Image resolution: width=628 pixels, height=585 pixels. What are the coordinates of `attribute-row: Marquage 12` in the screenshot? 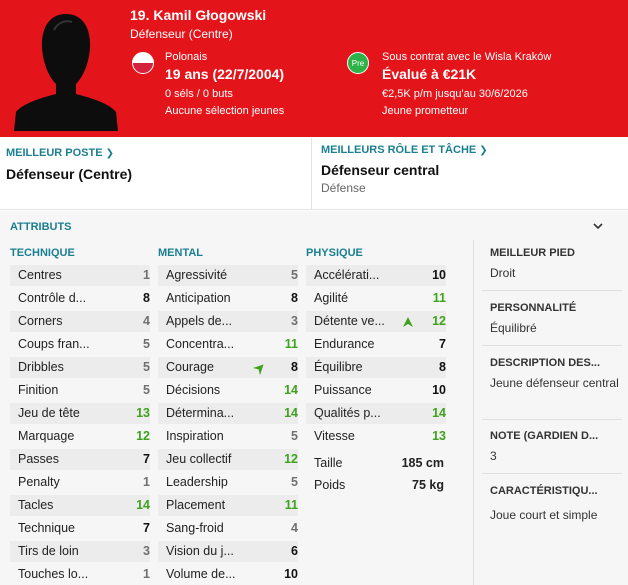 It's located at (80, 436).